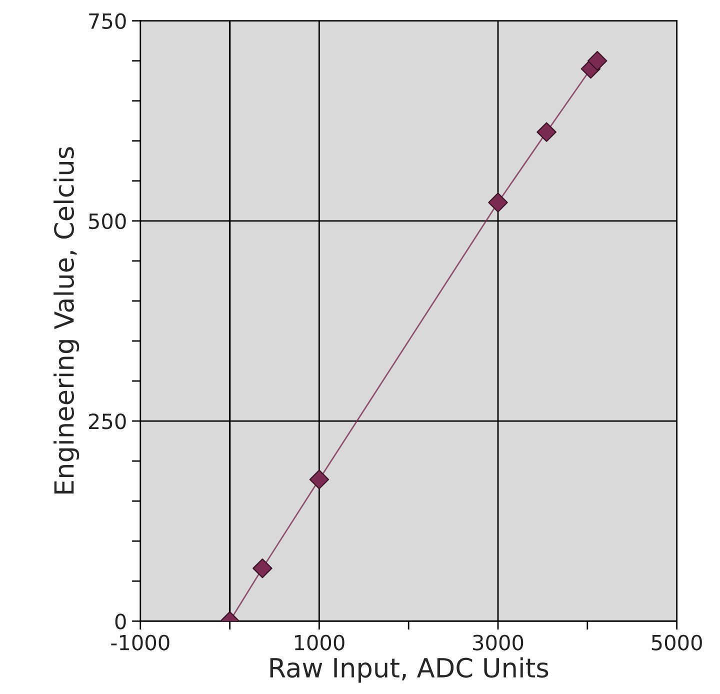 This screenshot has height=694, width=720. I want to click on y-tick-label: 750, so click(107, 21).